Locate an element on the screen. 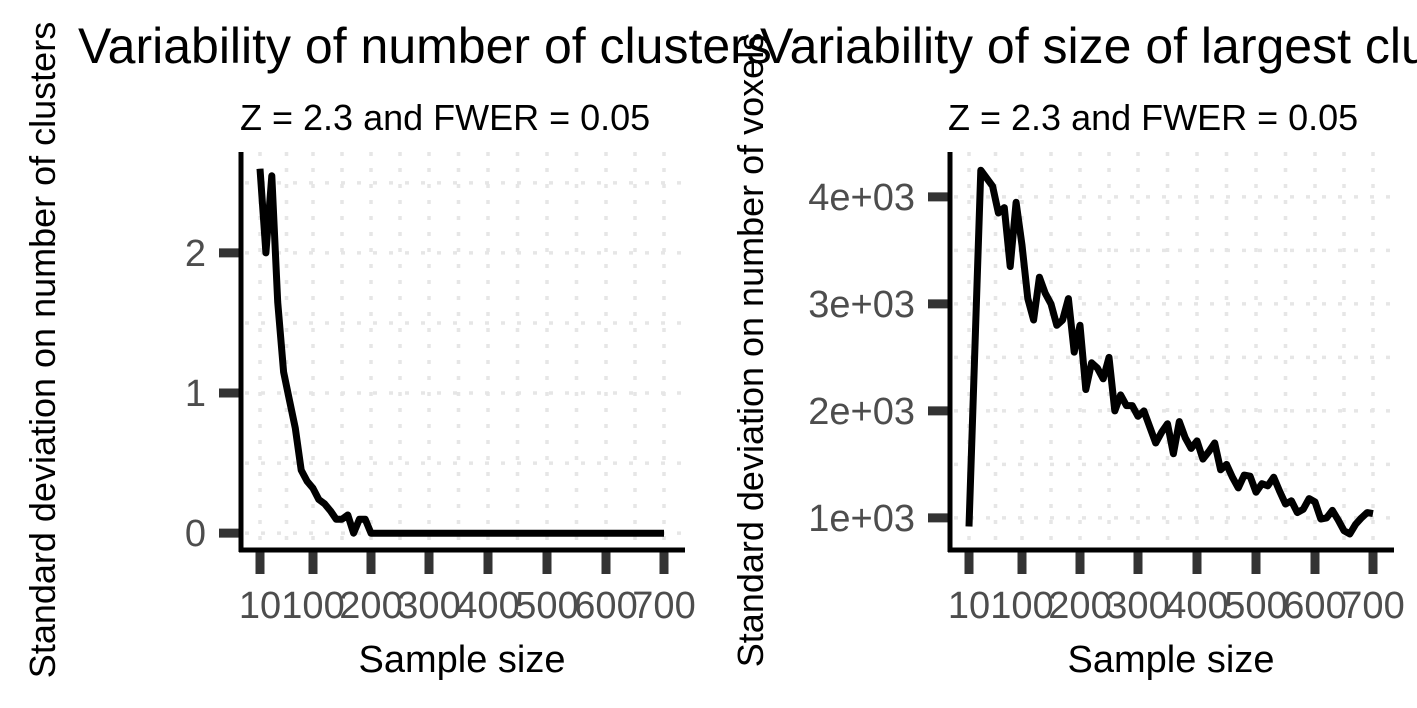 This screenshot has height=708, width=1417. y-tick-label: 2 is located at coordinates (195, 254).